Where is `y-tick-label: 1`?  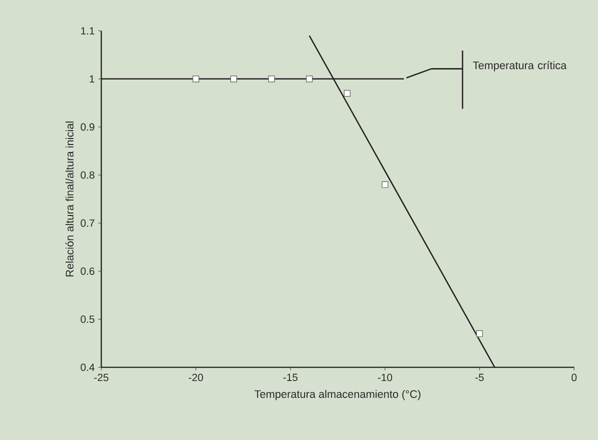 y-tick-label: 1 is located at coordinates (92, 79).